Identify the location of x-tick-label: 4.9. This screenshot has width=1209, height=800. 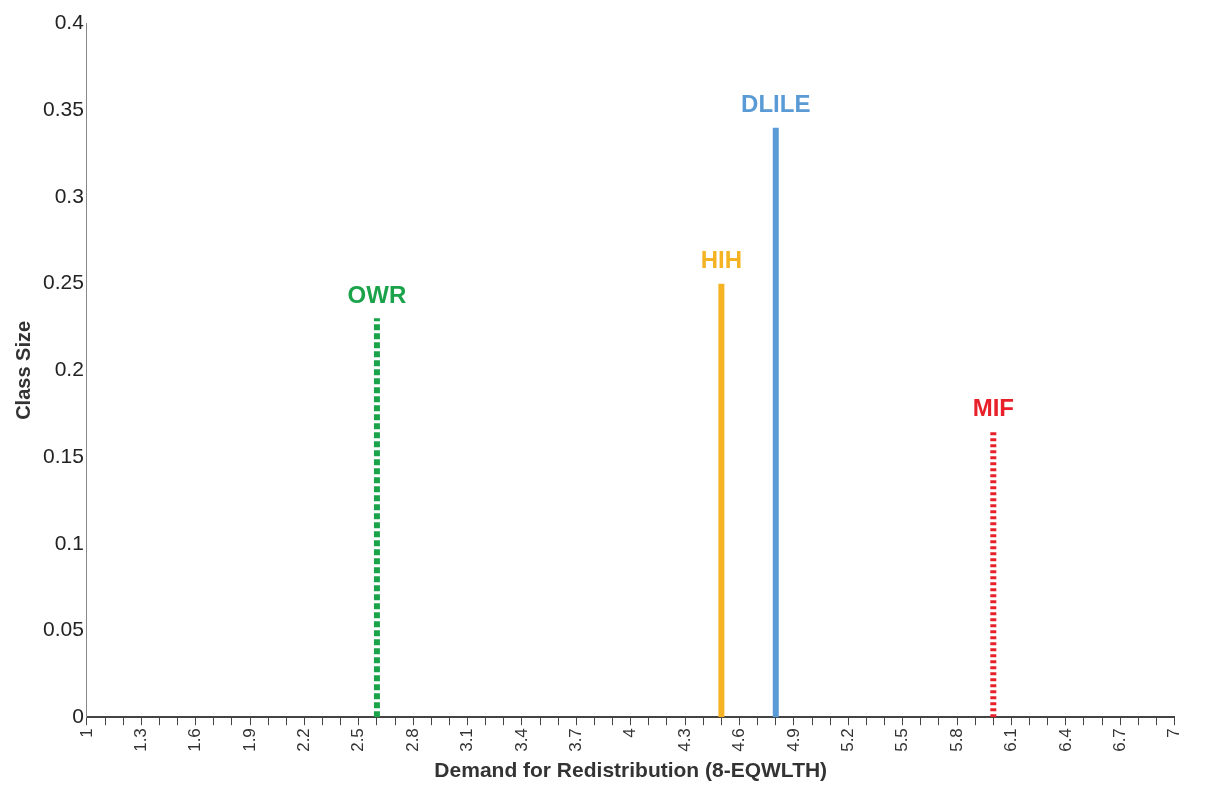
(793, 740).